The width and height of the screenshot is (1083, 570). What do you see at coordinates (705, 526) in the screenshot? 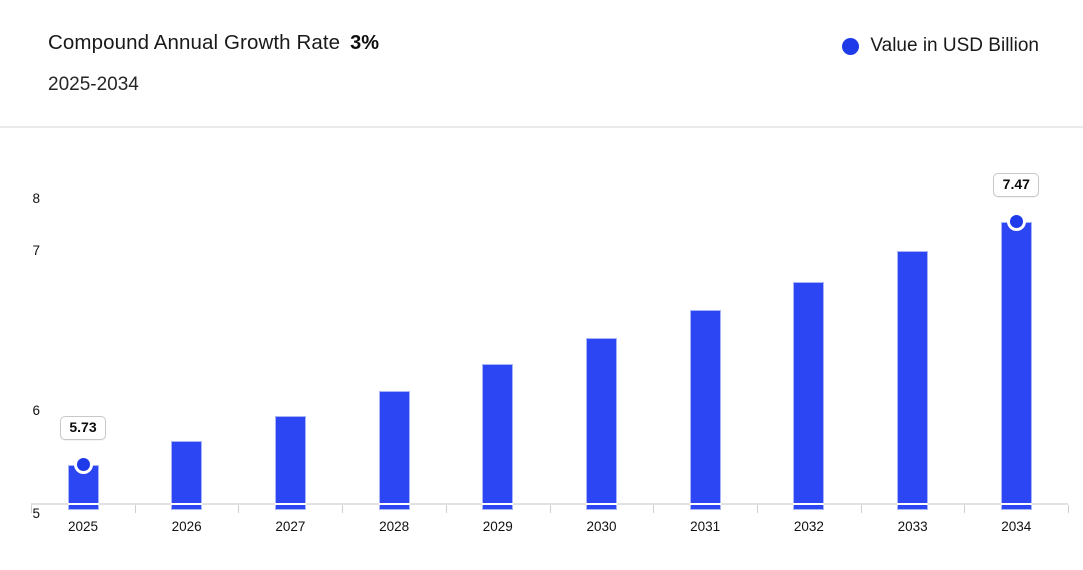
I see `x-axis-label-2031: 2031` at bounding box center [705, 526].